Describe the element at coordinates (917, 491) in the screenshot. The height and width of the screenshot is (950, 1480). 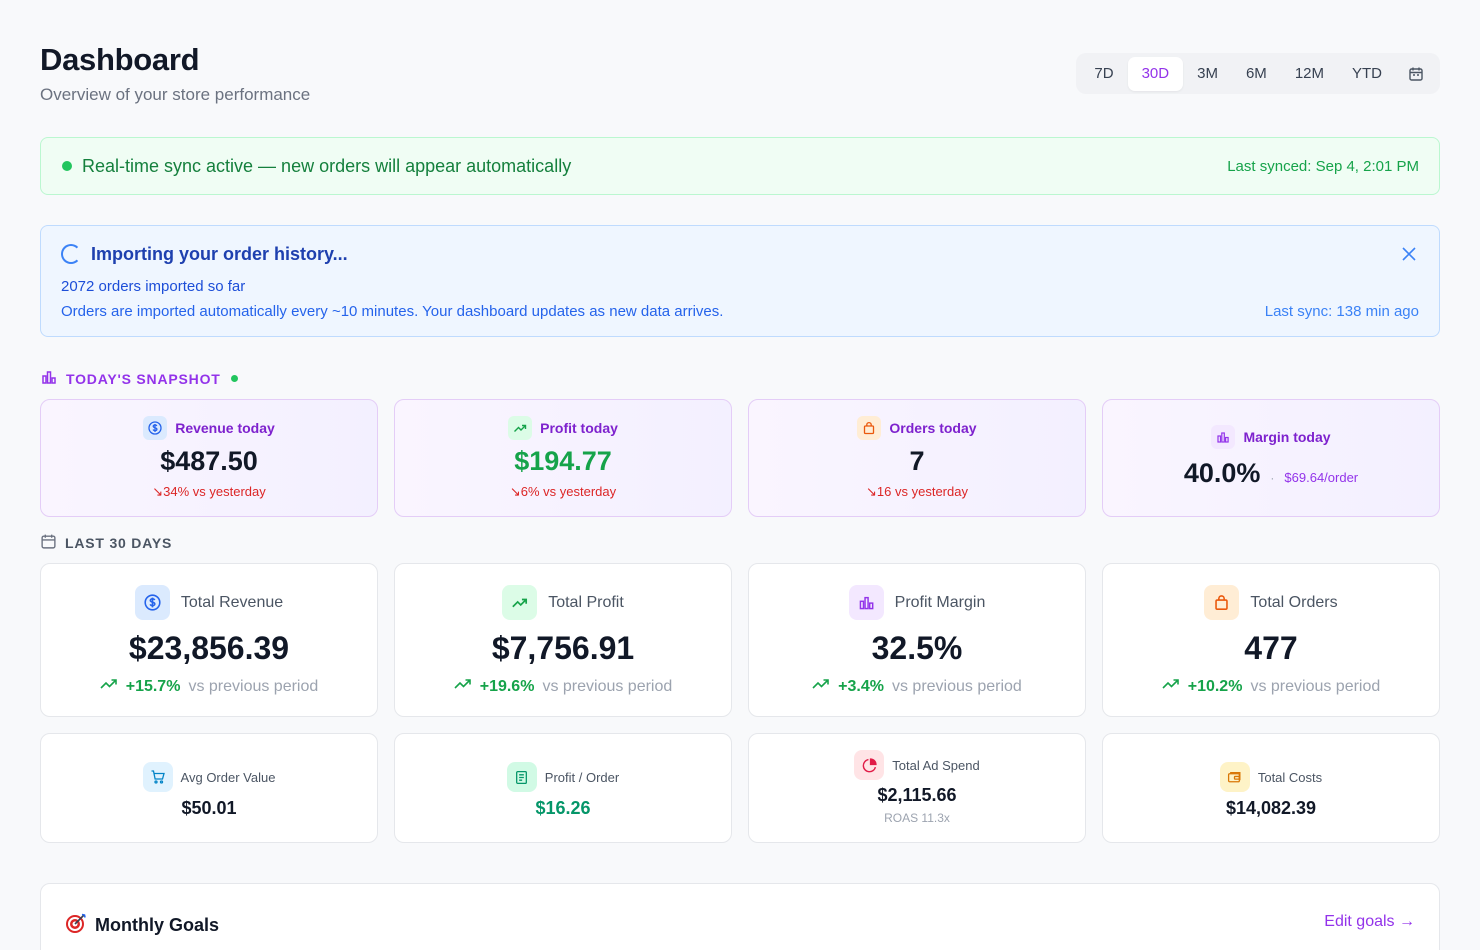
I see `snapshot-delta: ↘16 vs yesterday` at that location.